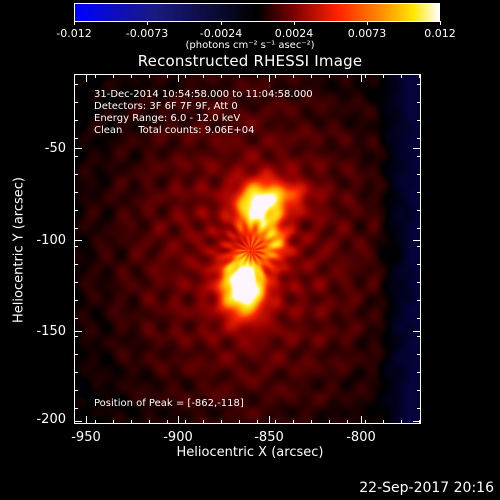 The height and width of the screenshot is (500, 500). What do you see at coordinates (269, 437) in the screenshot?
I see `x-tick-label: -850` at bounding box center [269, 437].